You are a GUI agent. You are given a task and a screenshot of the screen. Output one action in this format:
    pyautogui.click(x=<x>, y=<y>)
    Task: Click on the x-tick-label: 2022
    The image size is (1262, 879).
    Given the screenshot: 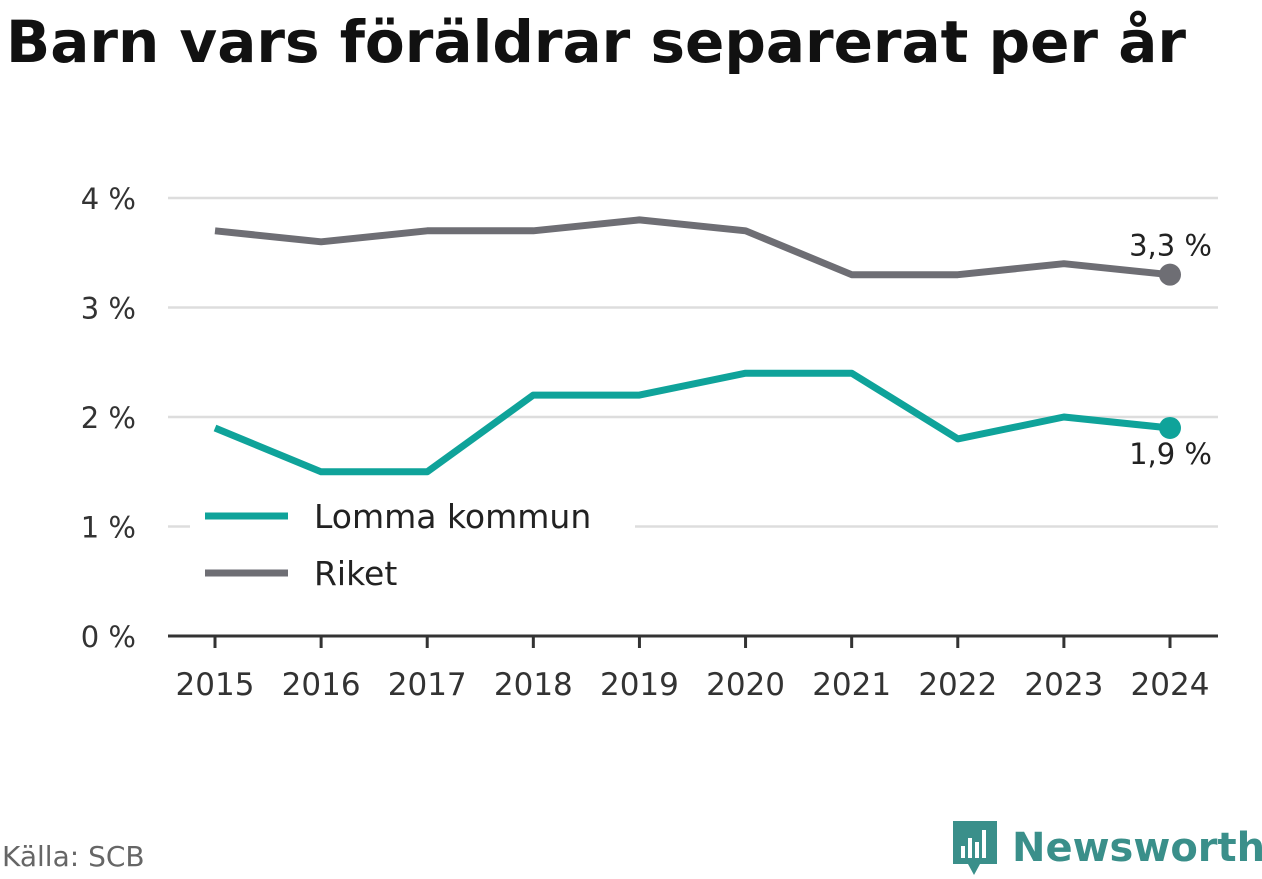 What is the action you would take?
    pyautogui.click(x=957, y=685)
    